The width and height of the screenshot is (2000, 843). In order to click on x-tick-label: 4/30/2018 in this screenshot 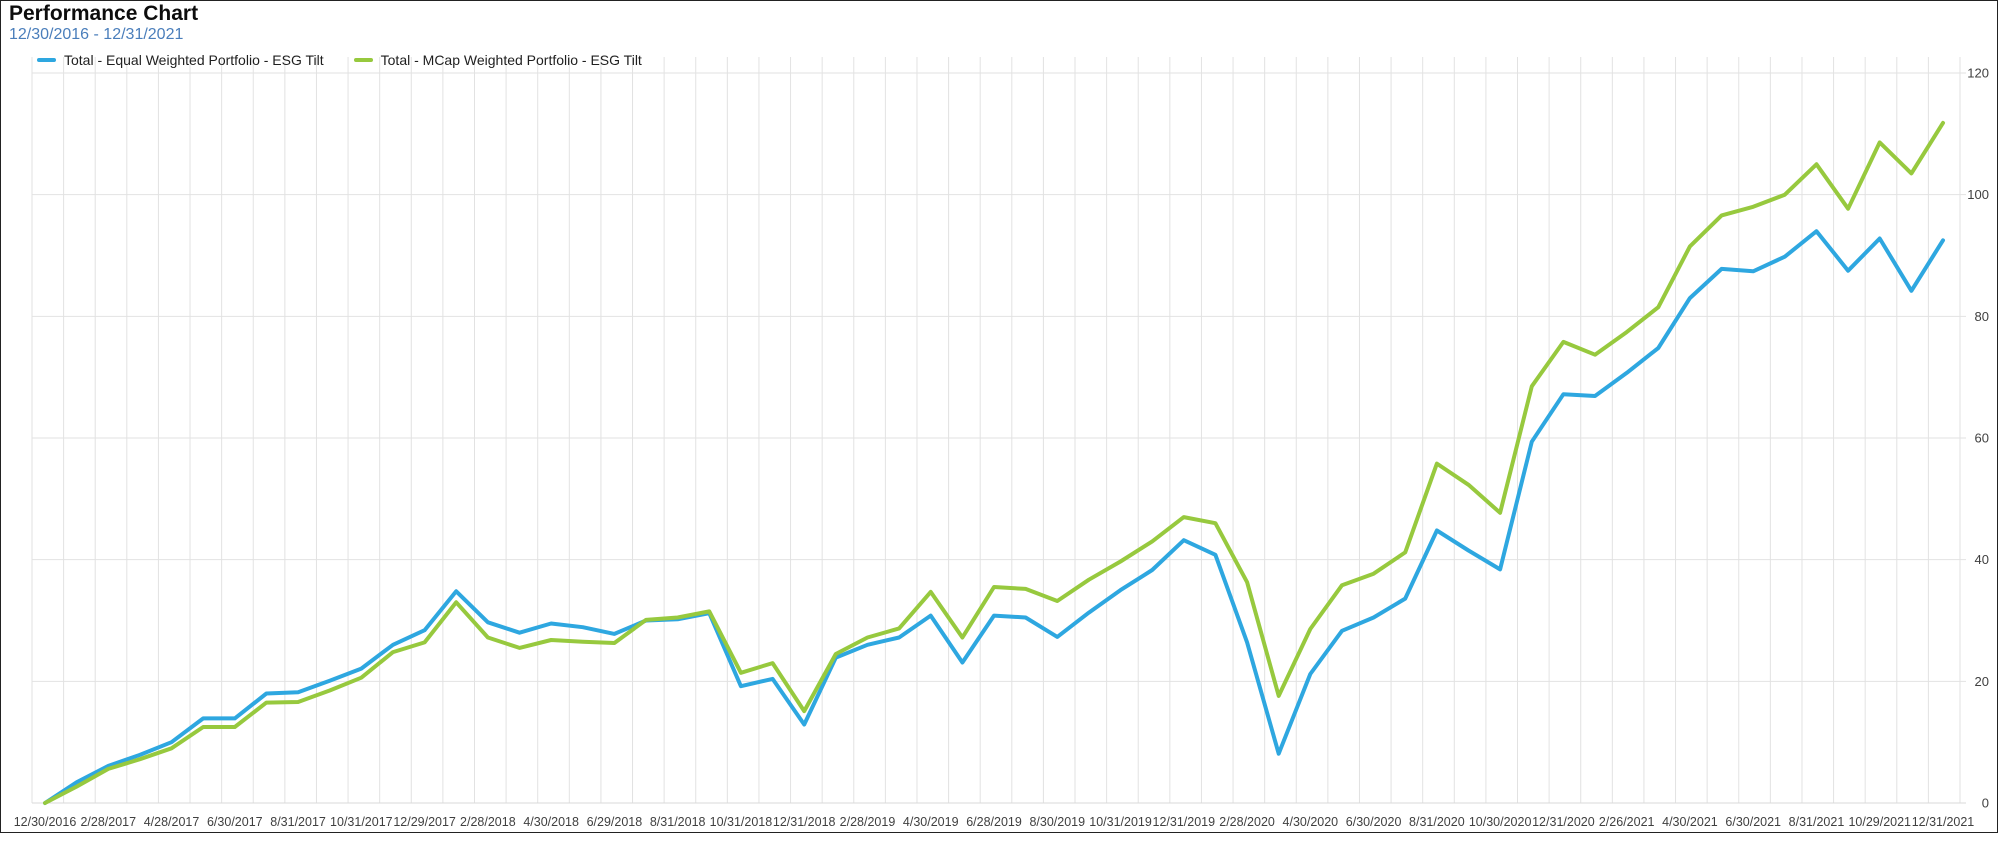, I will do `click(551, 822)`.